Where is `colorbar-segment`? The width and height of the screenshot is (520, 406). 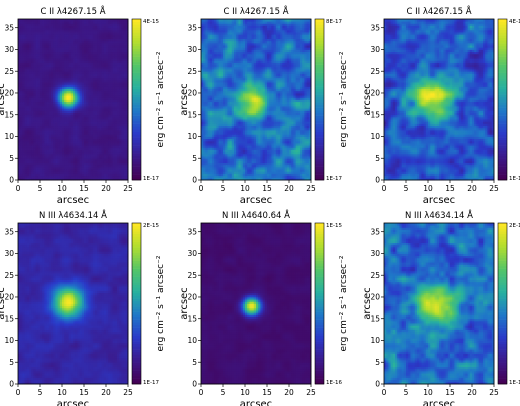 colorbar-segment is located at coordinates (136, 47).